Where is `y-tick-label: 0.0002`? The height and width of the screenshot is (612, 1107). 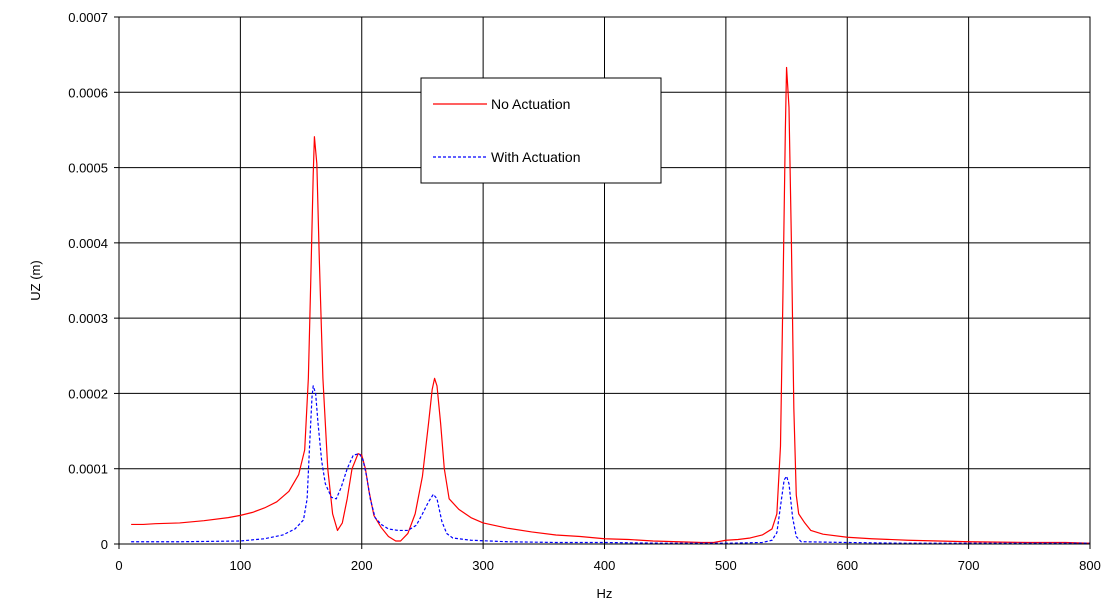 y-tick-label: 0.0002 is located at coordinates (88, 393).